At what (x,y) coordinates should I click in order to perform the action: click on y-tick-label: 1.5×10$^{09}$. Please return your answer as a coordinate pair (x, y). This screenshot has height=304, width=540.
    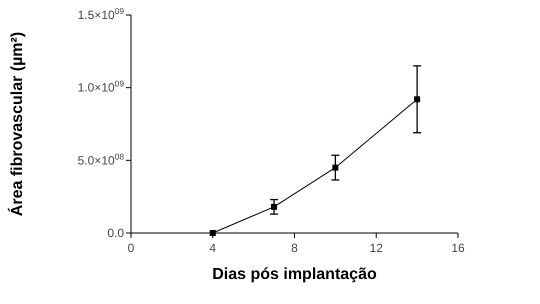
    Looking at the image, I should click on (101, 14).